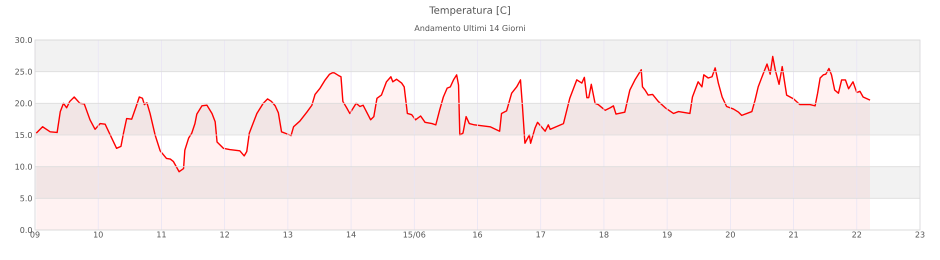 Image resolution: width=940 pixels, height=260 pixels. I want to click on x-tick-label: 20, so click(730, 235).